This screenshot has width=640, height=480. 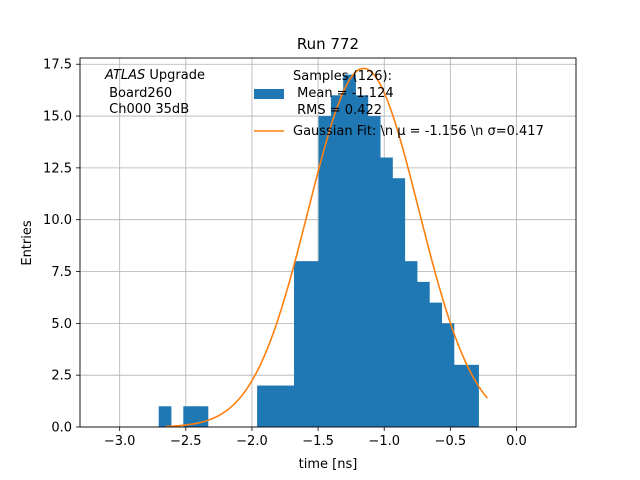 What do you see at coordinates (186, 441) in the screenshot?
I see `x-tick-label: −2.5` at bounding box center [186, 441].